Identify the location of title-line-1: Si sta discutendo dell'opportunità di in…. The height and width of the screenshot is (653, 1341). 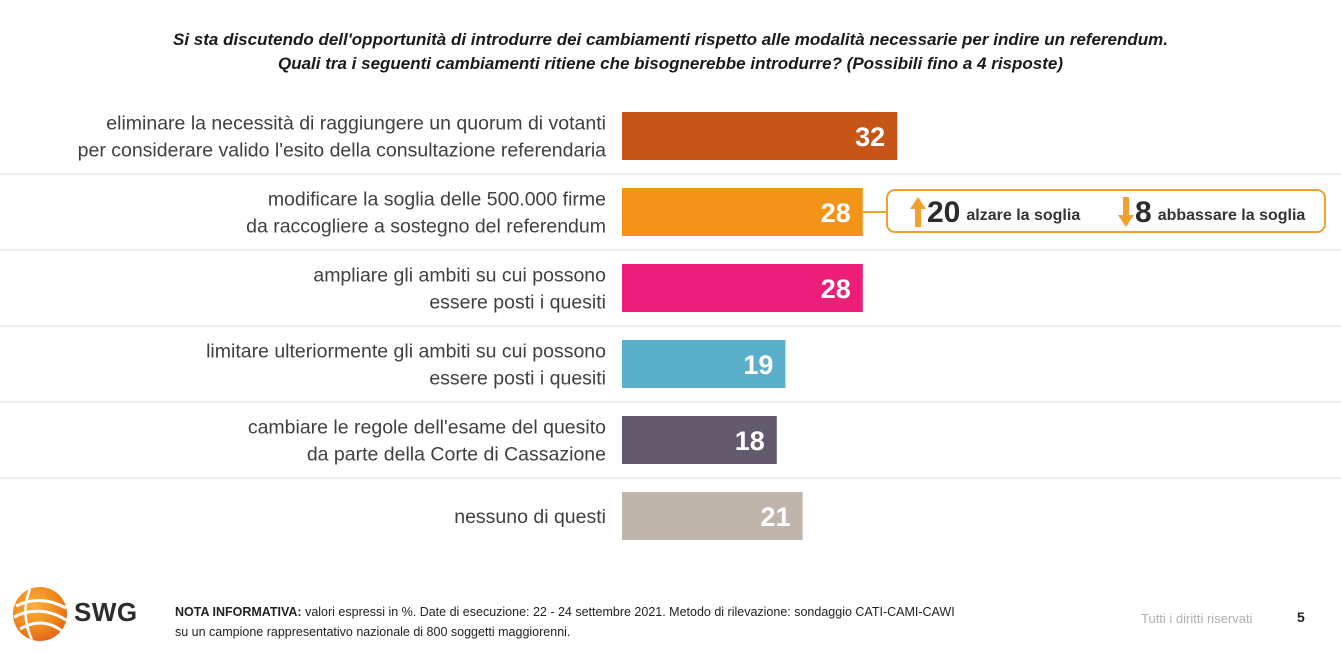
(670, 39).